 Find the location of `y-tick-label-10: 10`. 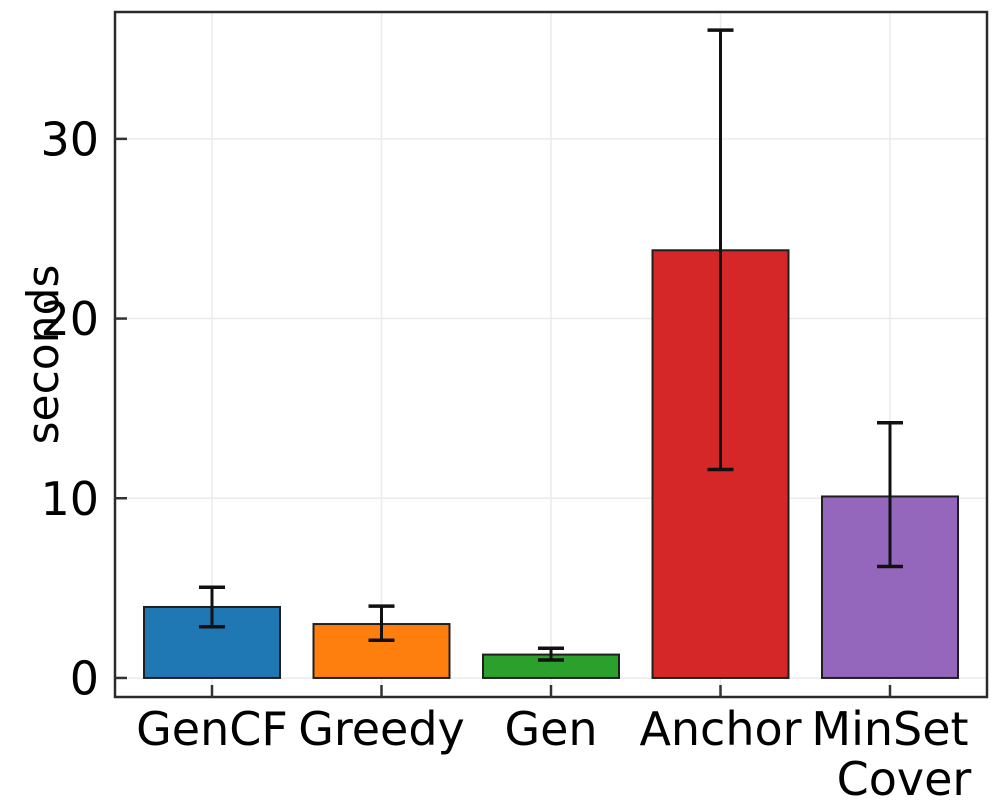

y-tick-label-10: 10 is located at coordinates (69, 499).